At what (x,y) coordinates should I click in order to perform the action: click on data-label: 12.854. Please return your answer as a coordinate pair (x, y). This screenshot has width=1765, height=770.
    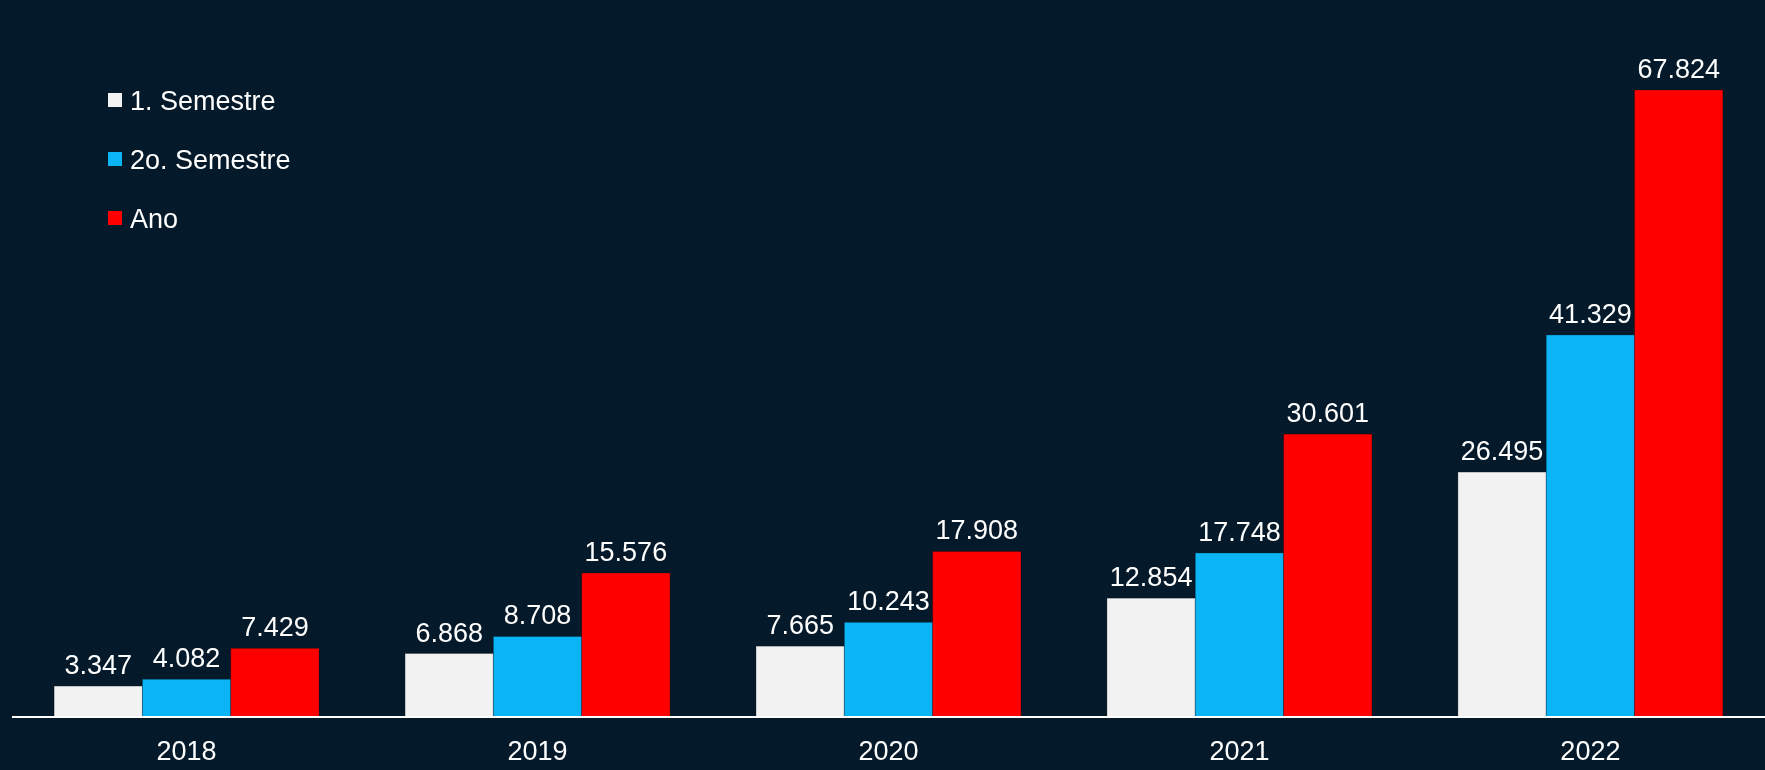
    Looking at the image, I should click on (1151, 577).